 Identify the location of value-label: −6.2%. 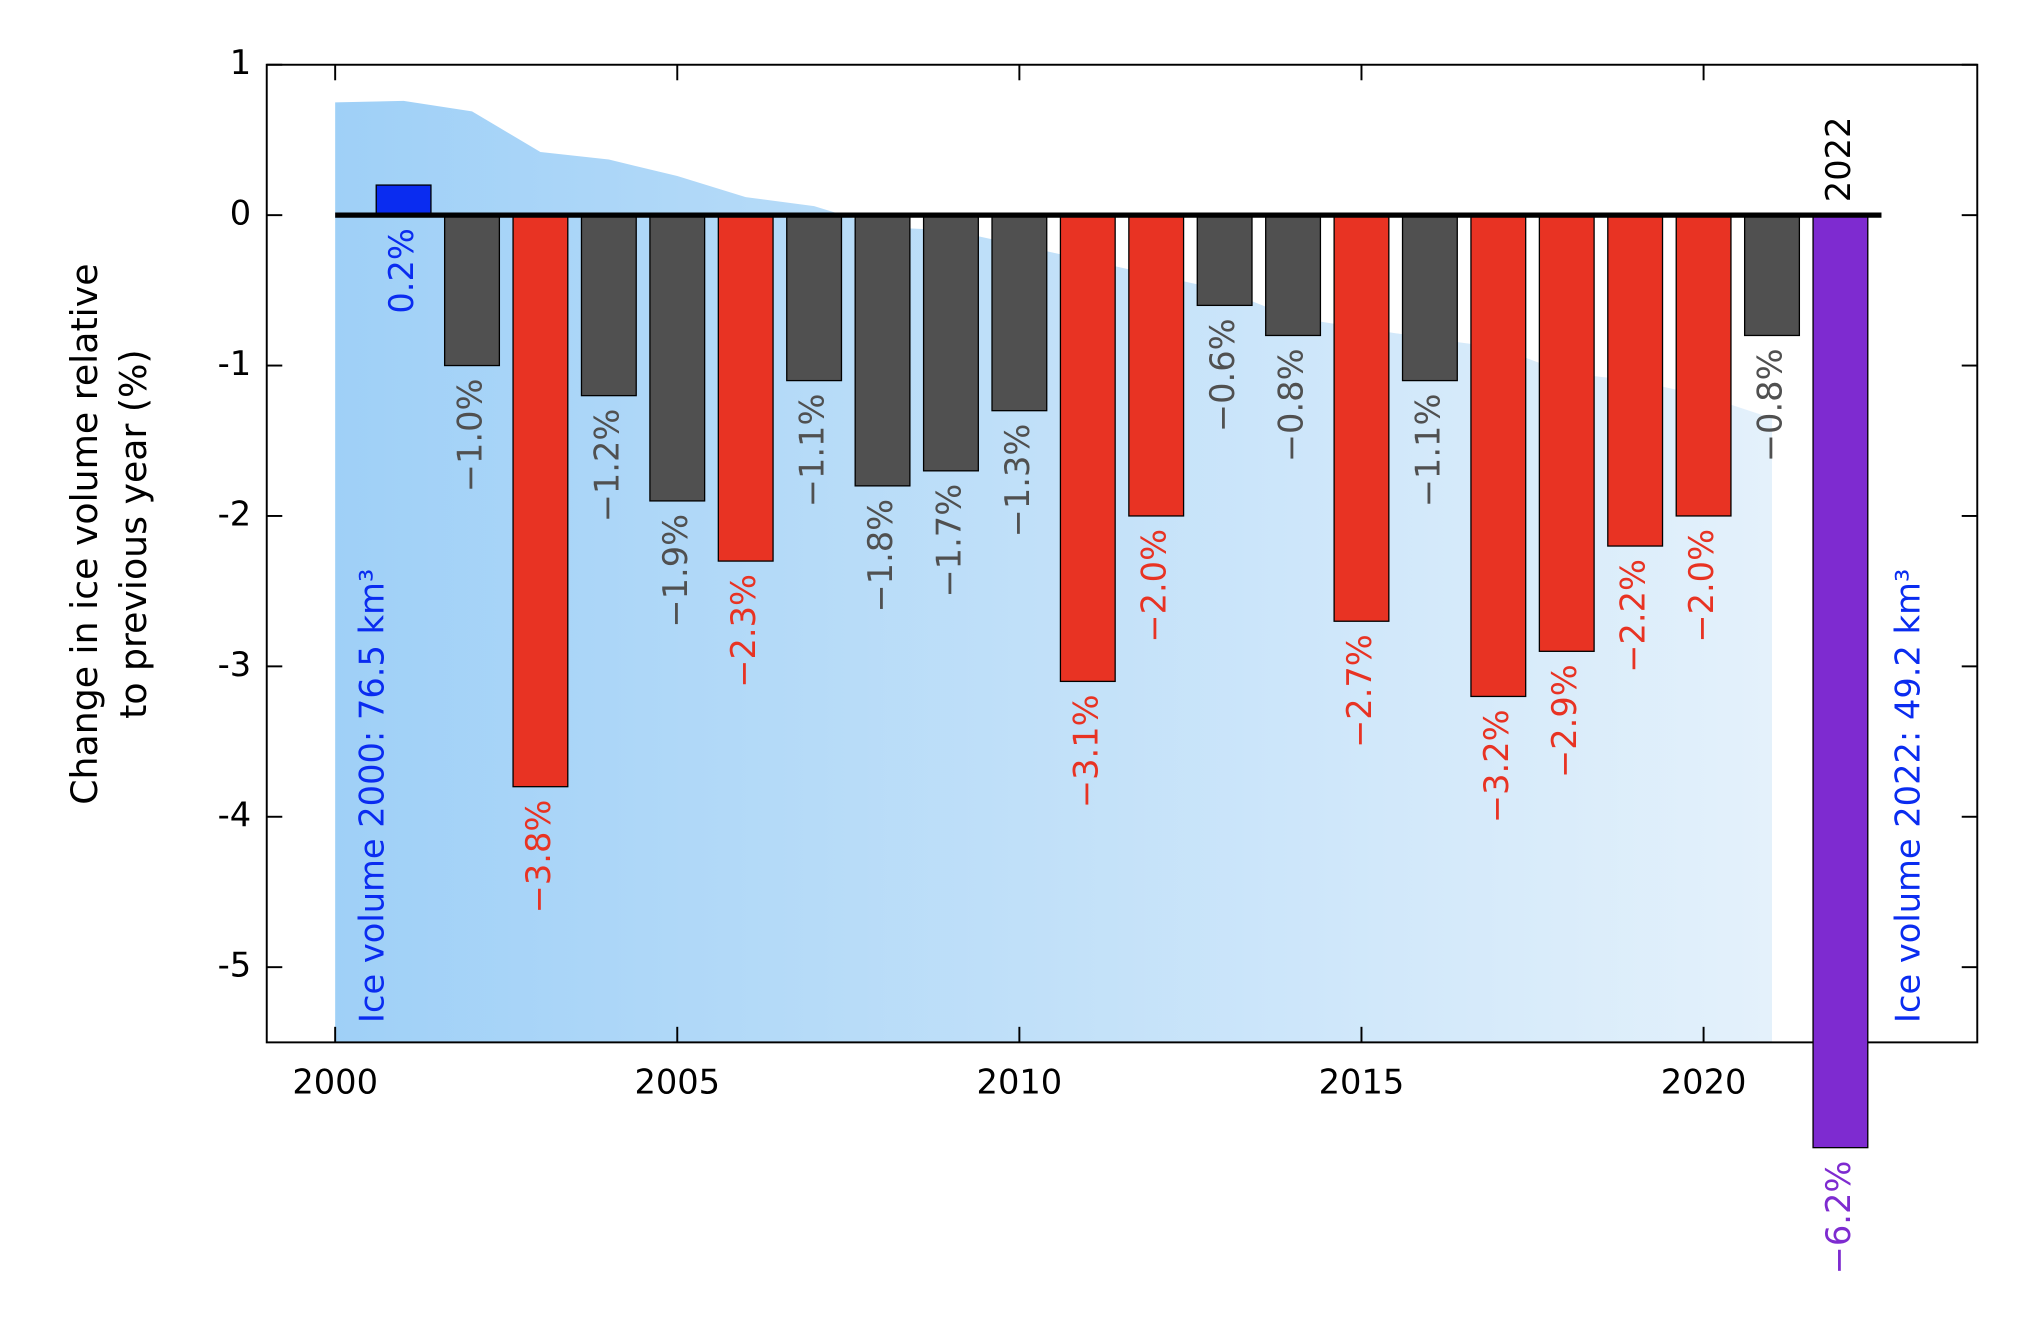
(1838, 1218).